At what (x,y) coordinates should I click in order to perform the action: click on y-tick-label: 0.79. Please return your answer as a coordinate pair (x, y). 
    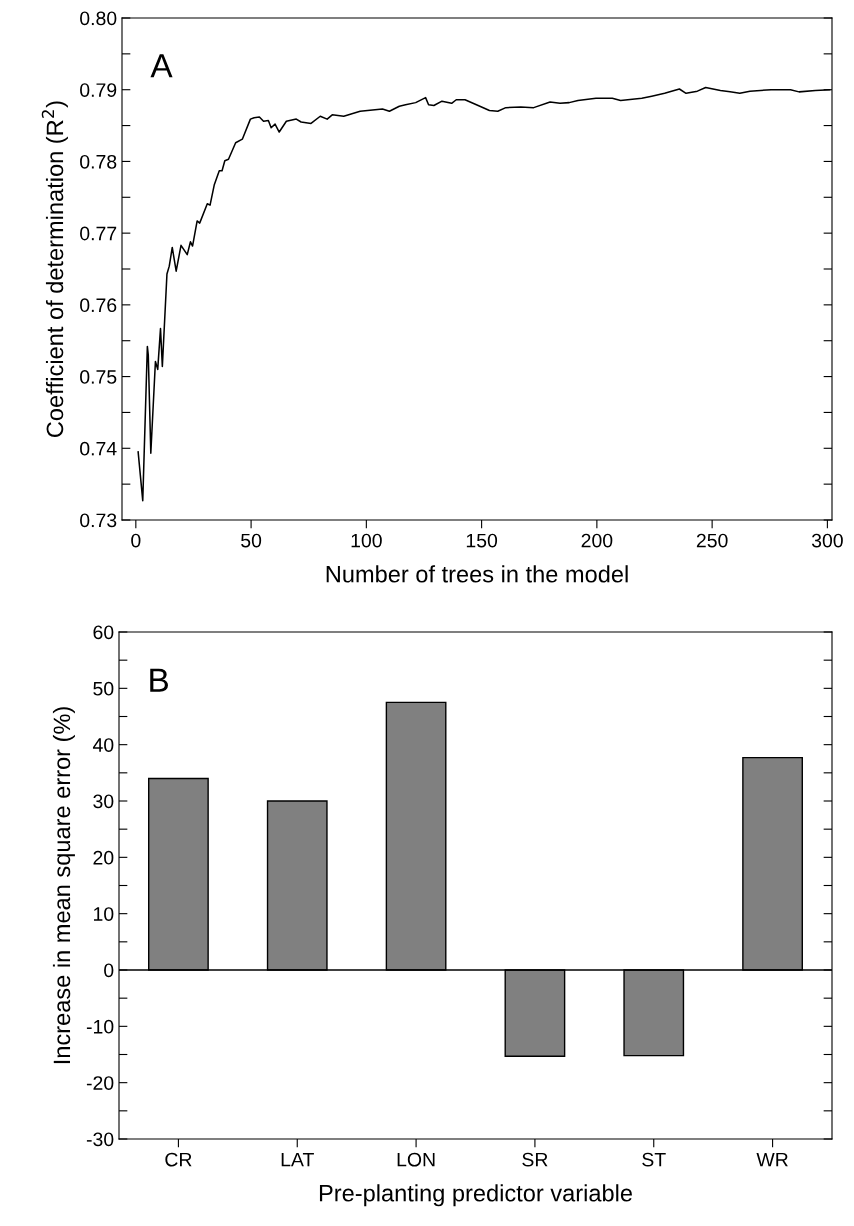
    Looking at the image, I should click on (98, 90).